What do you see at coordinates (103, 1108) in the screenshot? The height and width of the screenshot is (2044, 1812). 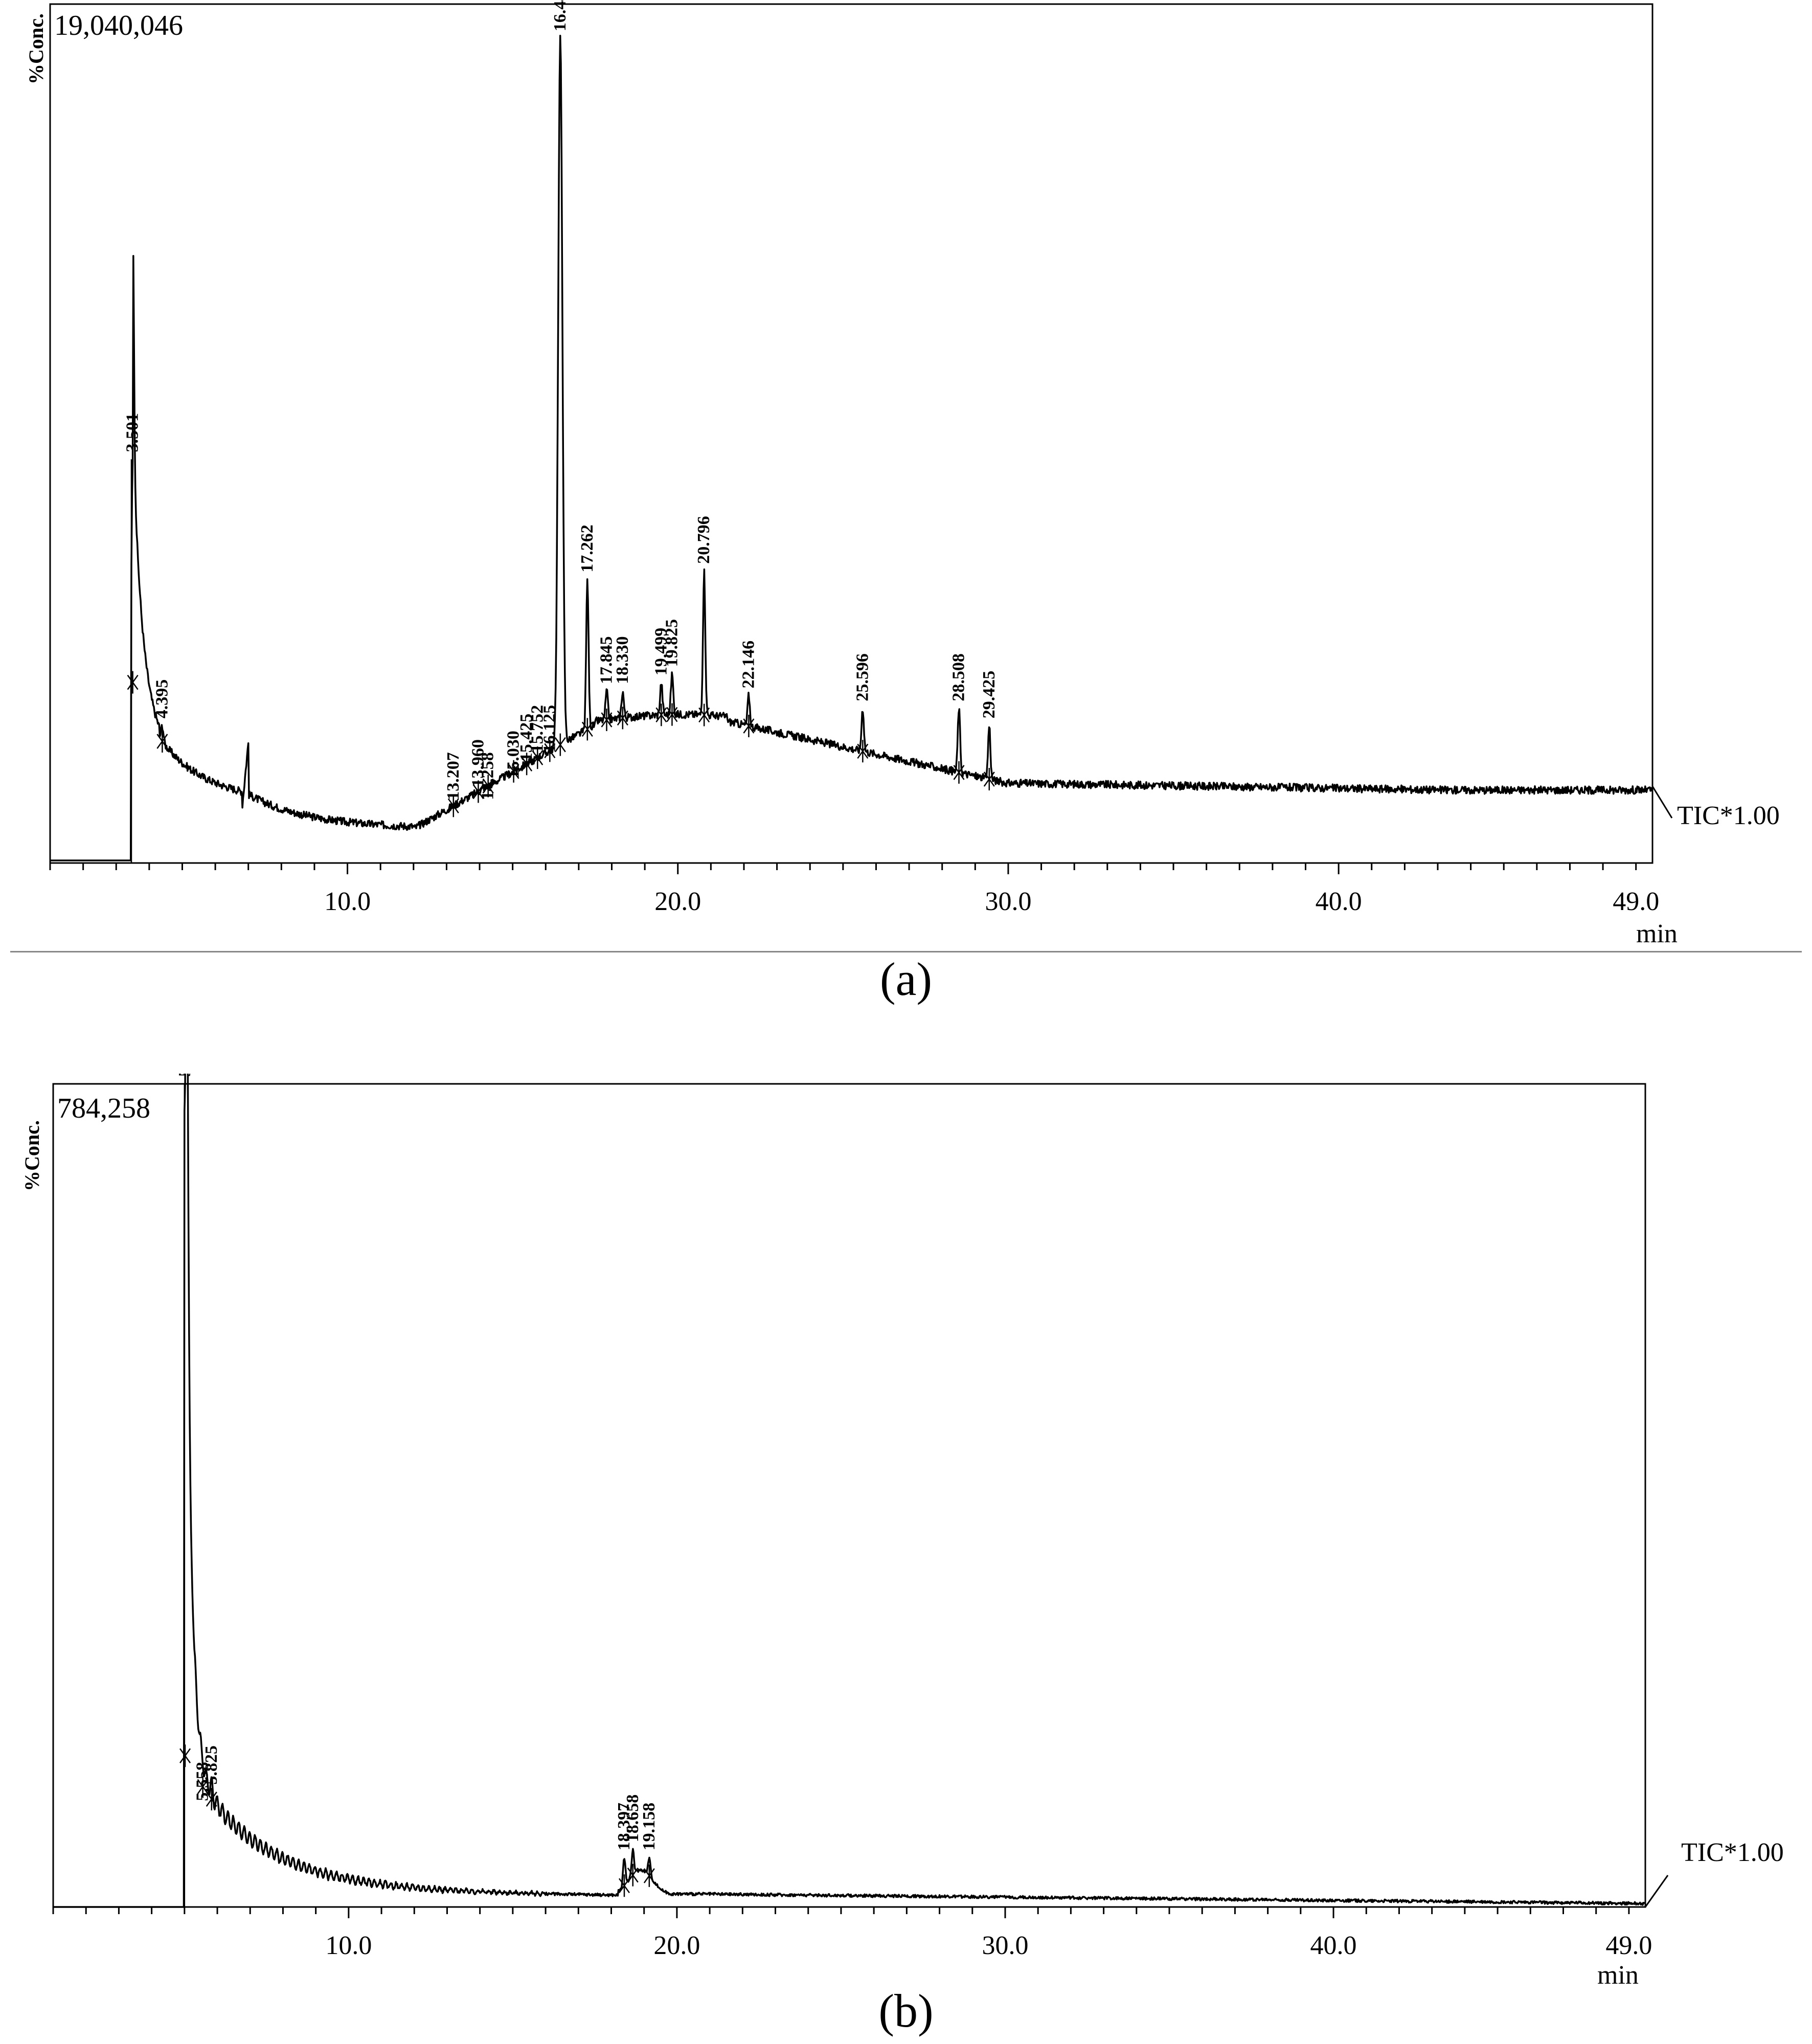 I see `max-value-label: 784,258` at bounding box center [103, 1108].